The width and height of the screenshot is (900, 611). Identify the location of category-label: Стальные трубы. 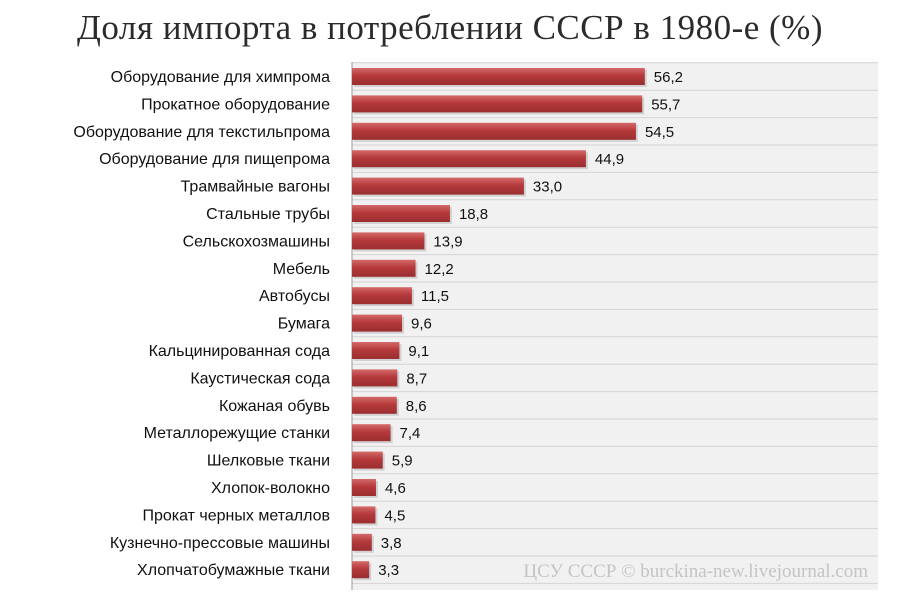
(268, 214).